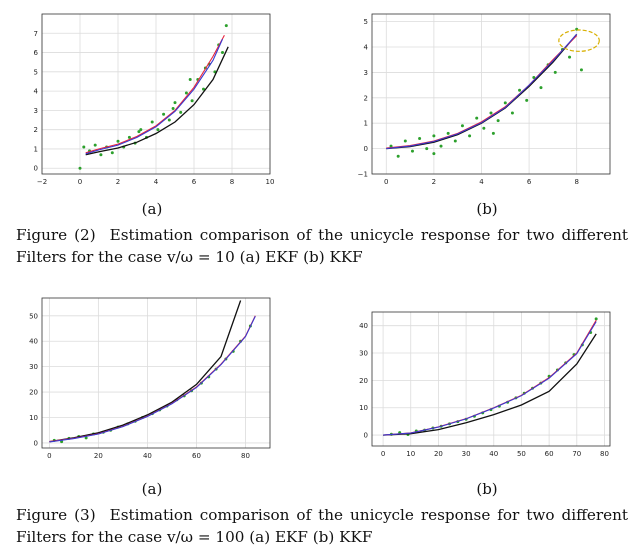 The height and width of the screenshot is (559, 637). I want to click on figure2b-svg: 0 2 4 6 8 −1 0 1 2 3 4 5, so click(484, 99).